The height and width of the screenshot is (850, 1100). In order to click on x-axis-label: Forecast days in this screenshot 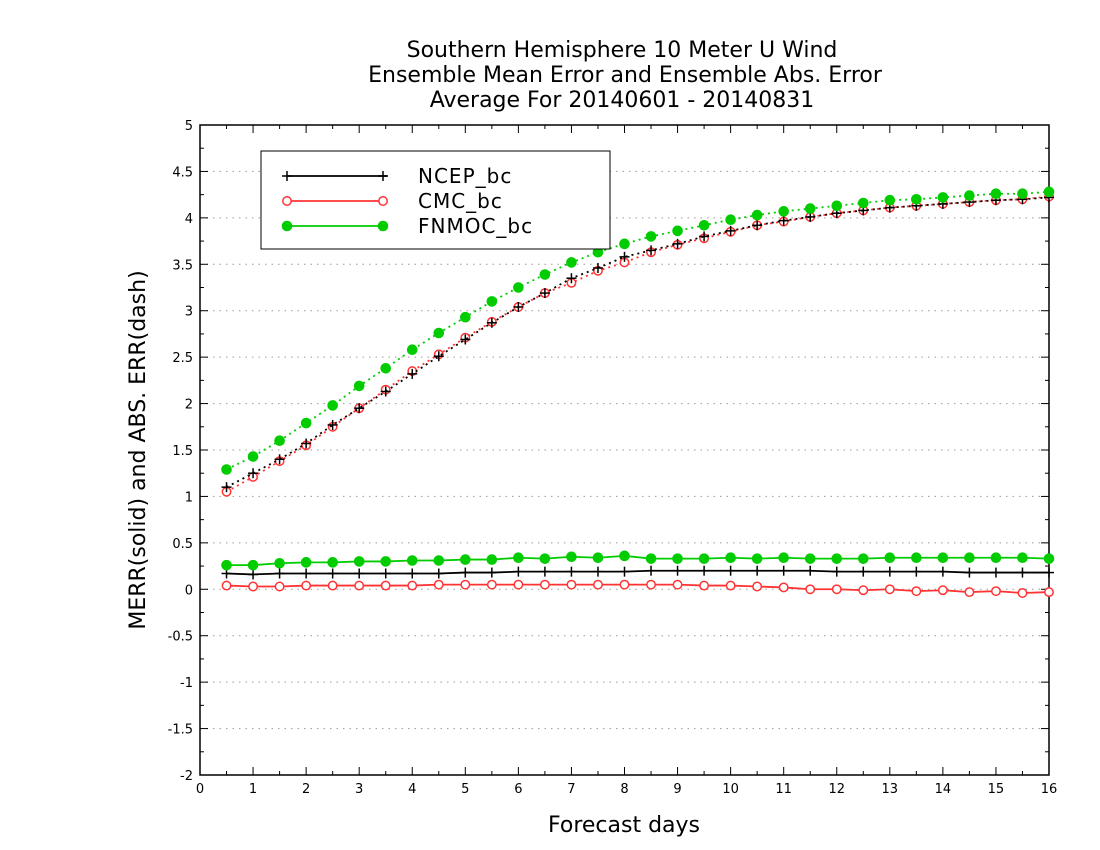, I will do `click(624, 825)`.